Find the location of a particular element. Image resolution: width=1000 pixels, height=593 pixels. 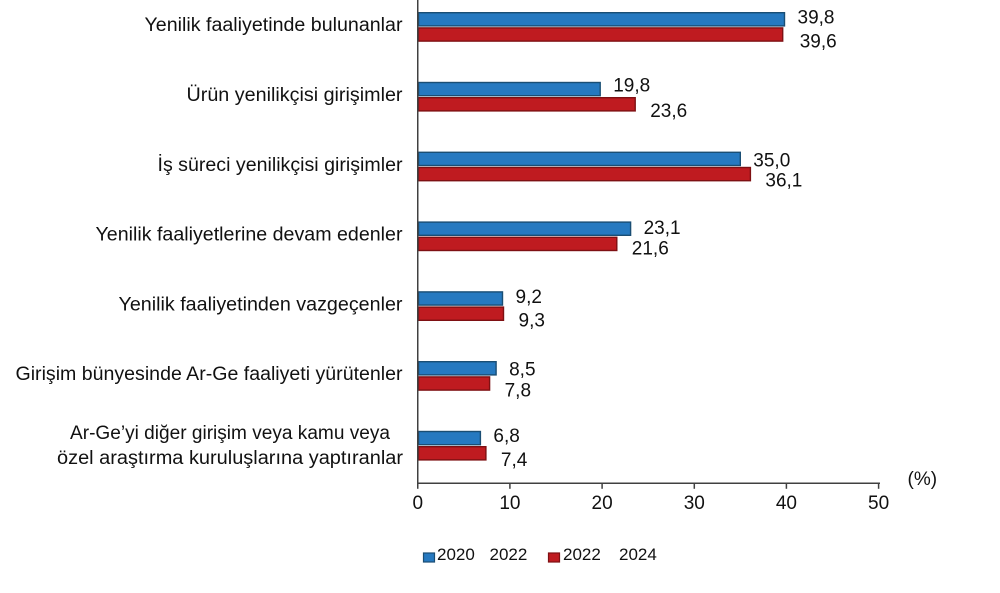

svg-text:Yenilik faaliyetinde bulunanla: Yenilik faaliyetinde bulunanlar is located at coordinates (274, 25).